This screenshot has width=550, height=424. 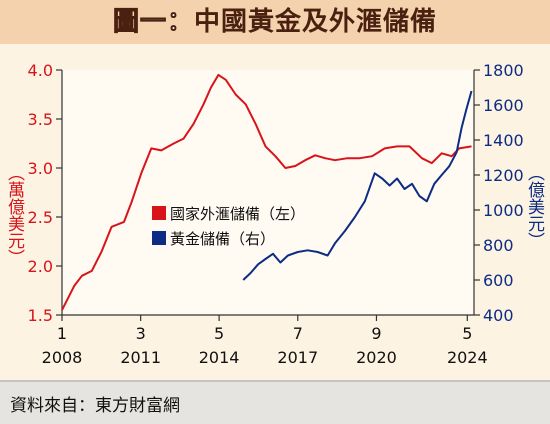 I want to click on left-tick-label: 3.5, so click(x=40, y=119).